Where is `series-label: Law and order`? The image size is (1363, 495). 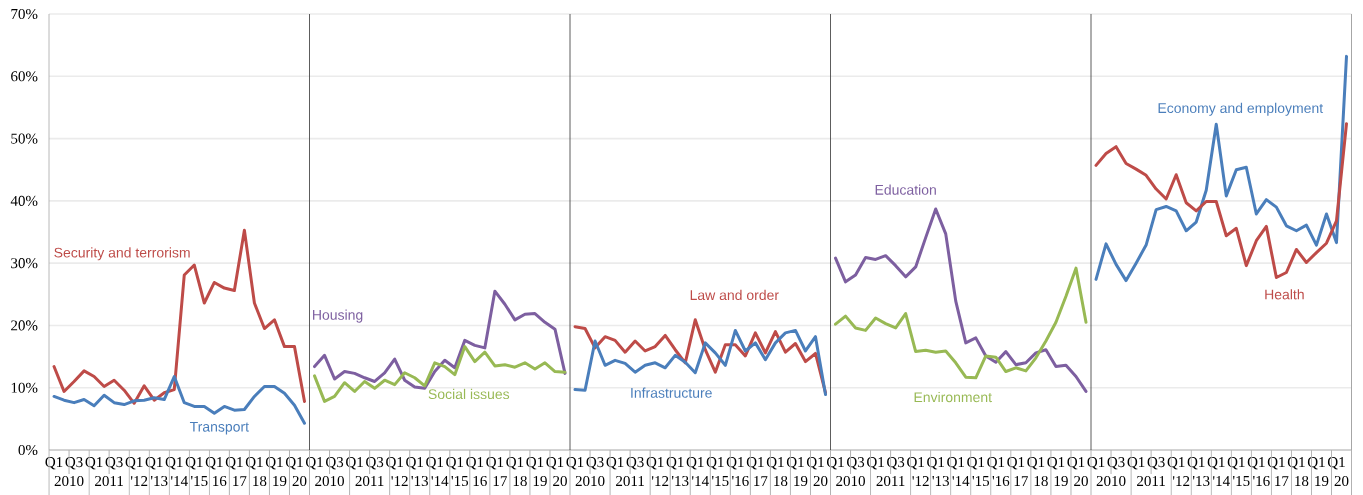
series-label: Law and order is located at coordinates (734, 295).